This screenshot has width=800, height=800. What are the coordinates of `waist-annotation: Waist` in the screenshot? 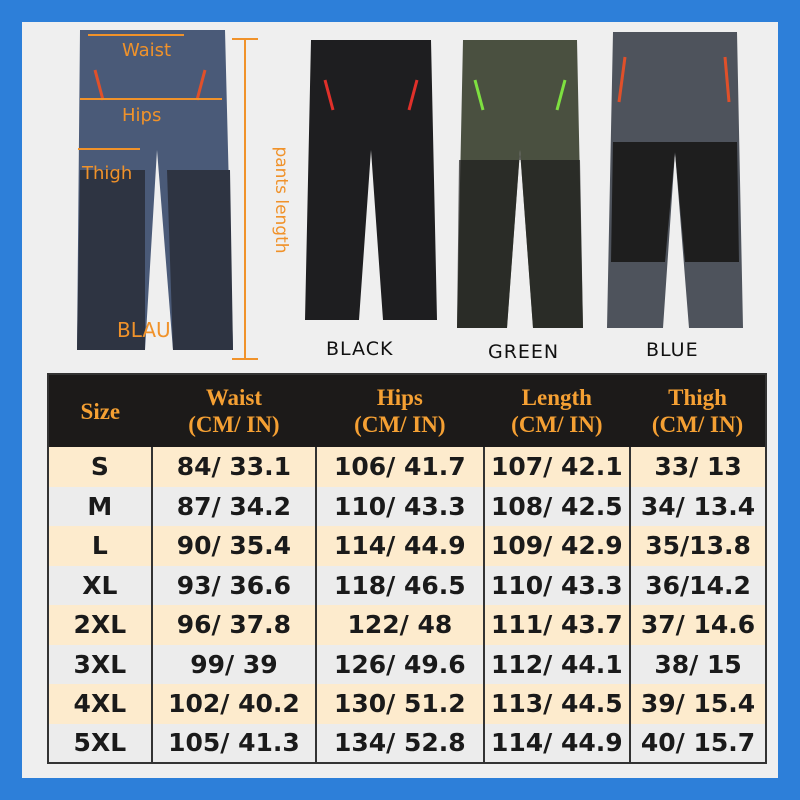 It's located at (147, 50).